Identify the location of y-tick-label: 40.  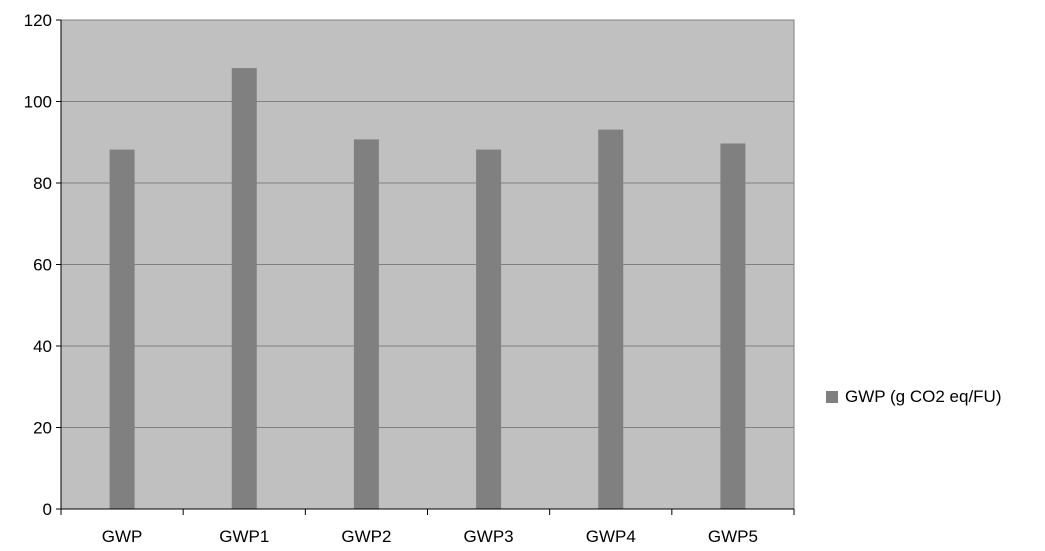
(42, 346).